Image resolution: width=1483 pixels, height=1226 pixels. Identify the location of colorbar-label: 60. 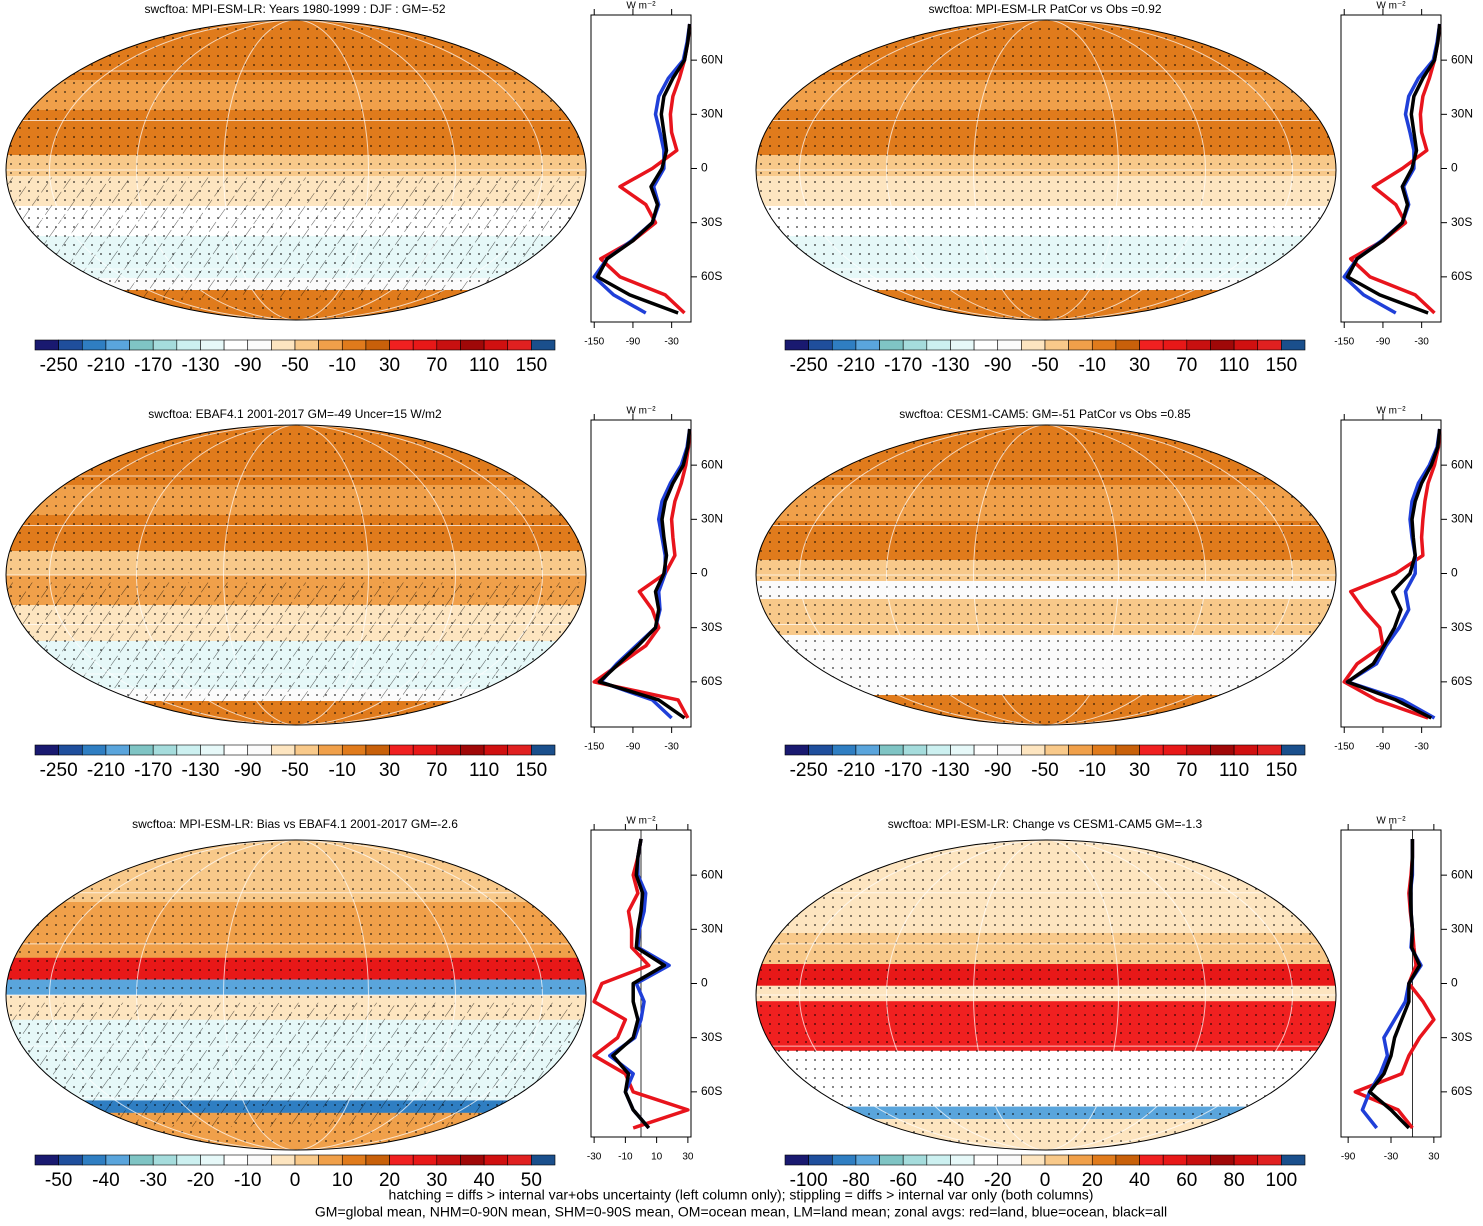
(1186, 1180).